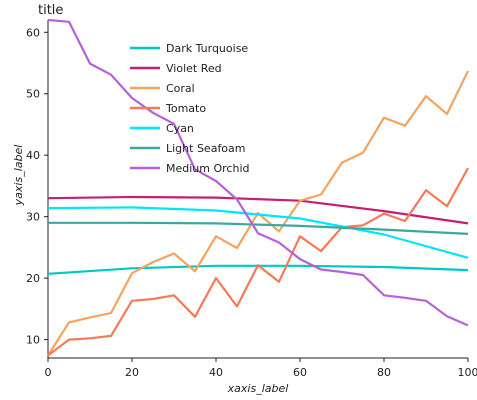  I want to click on y-tick-label: 20, so click(33, 278).